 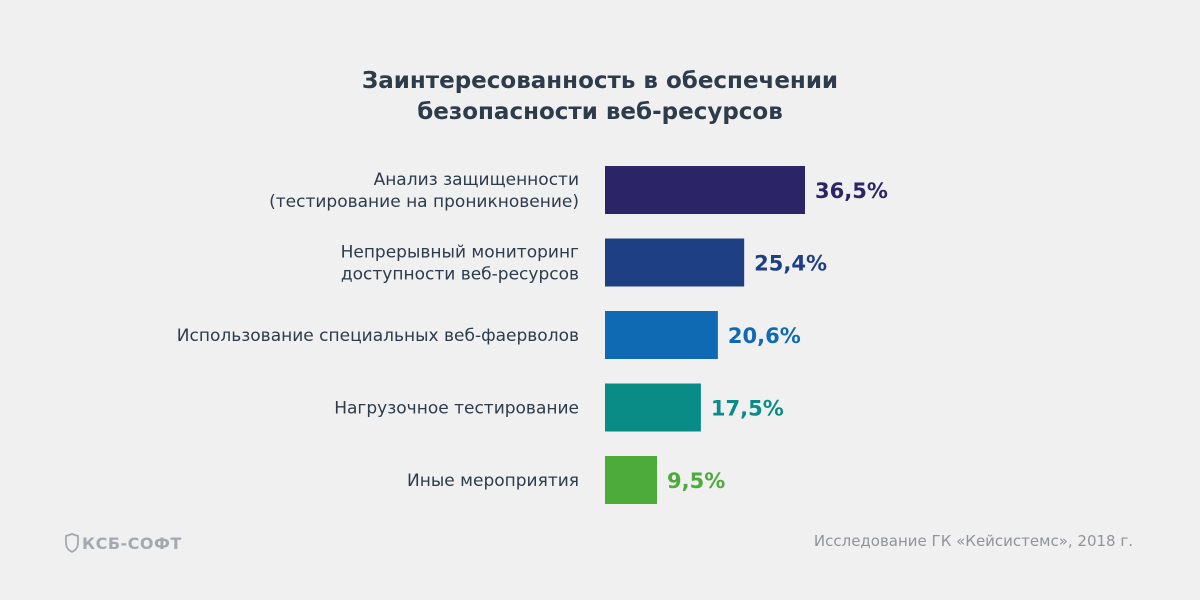 I want to click on source-note: Исследование ГК «Кейсистемс», 2018 г., so click(x=973, y=541).